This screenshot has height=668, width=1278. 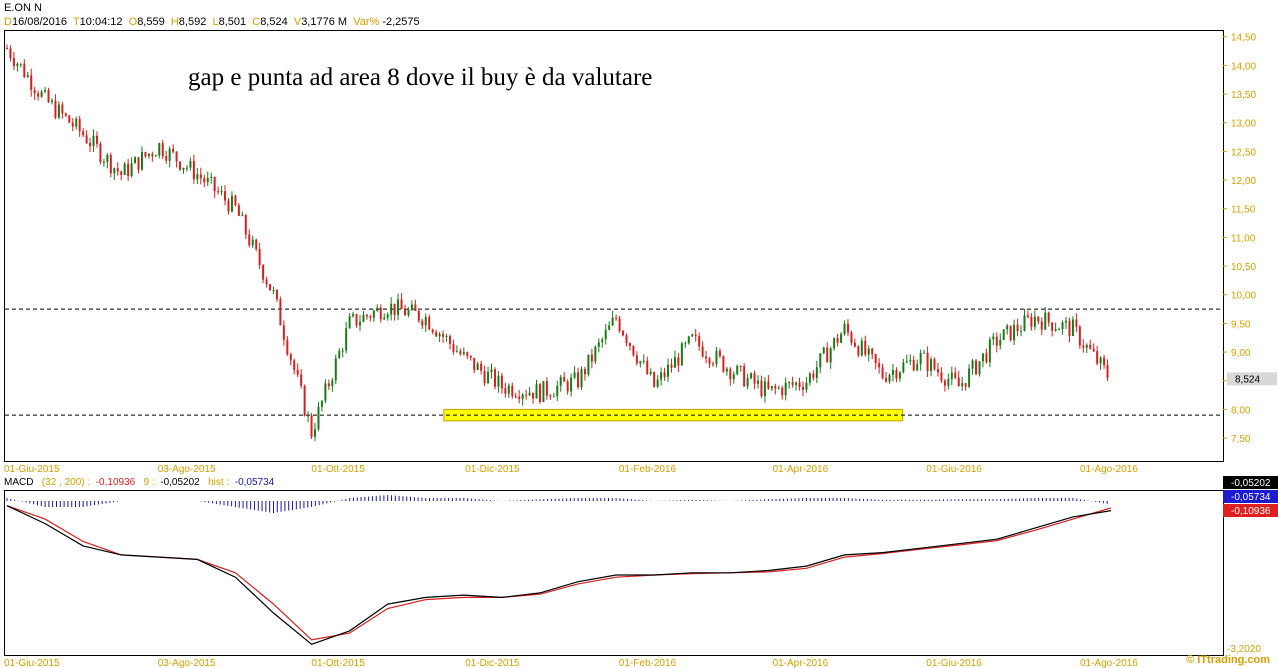 What do you see at coordinates (648, 663) in the screenshot?
I see `x-axis-label: 01-Feb-2016` at bounding box center [648, 663].